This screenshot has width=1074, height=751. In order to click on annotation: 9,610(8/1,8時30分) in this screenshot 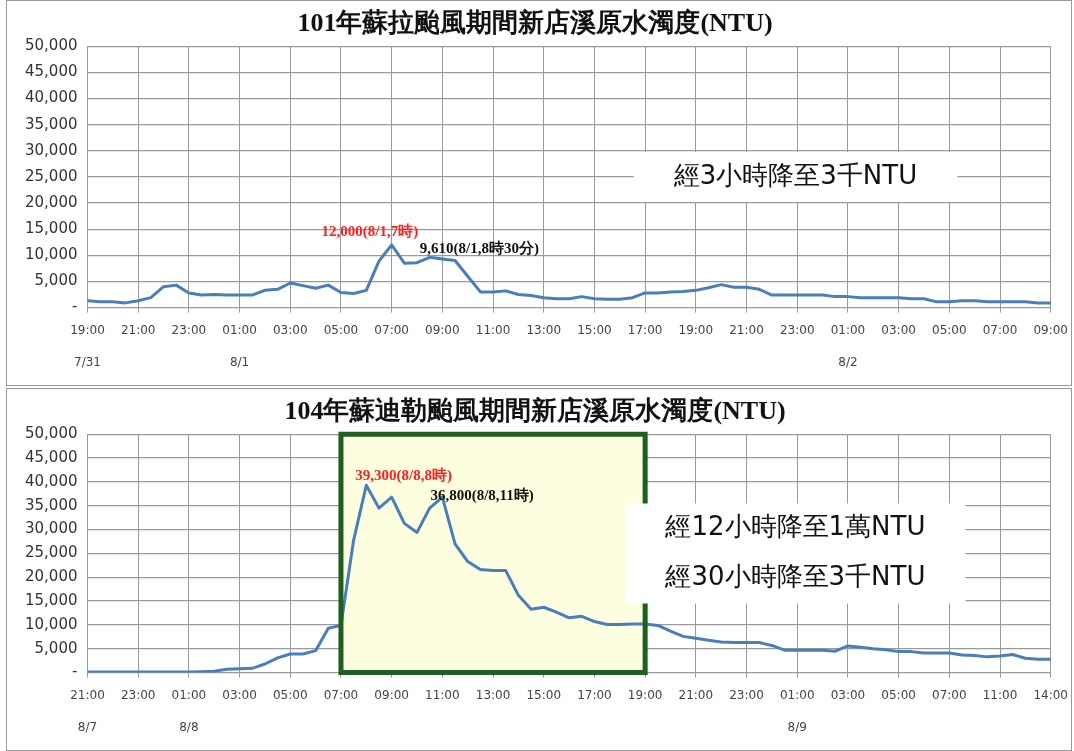, I will do `click(479, 248)`.